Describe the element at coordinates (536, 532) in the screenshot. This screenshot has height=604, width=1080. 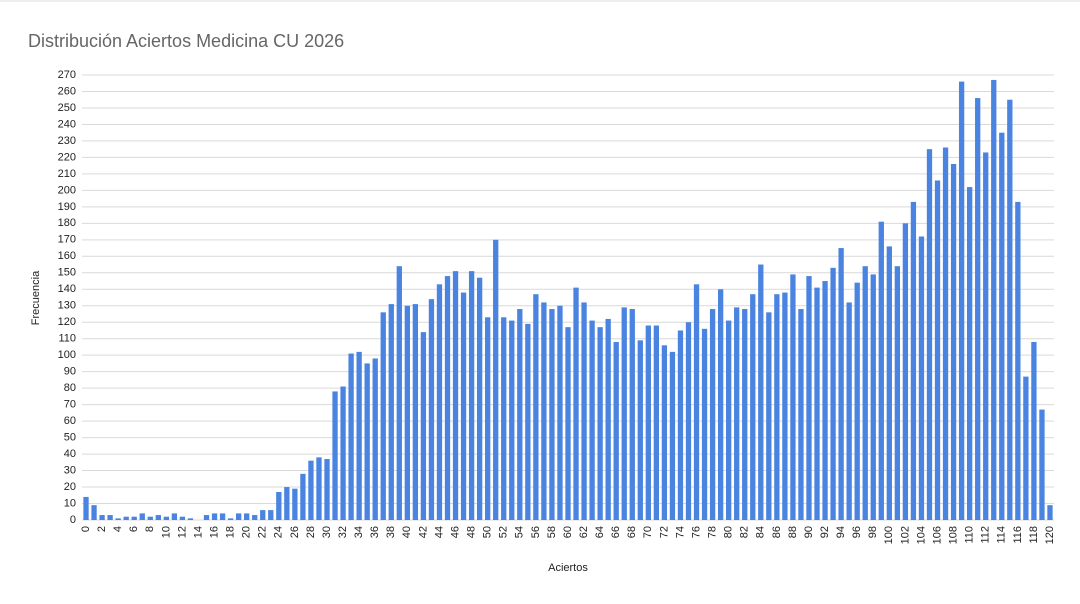
I see `x-tick-label: 56` at that location.